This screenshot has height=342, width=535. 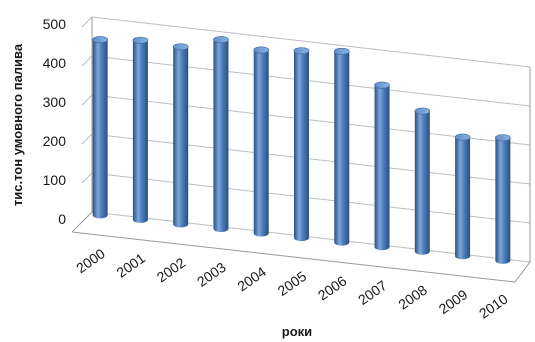 I want to click on y-axis-ticks: 0 100 200 300 400 500, so click(x=55, y=121).